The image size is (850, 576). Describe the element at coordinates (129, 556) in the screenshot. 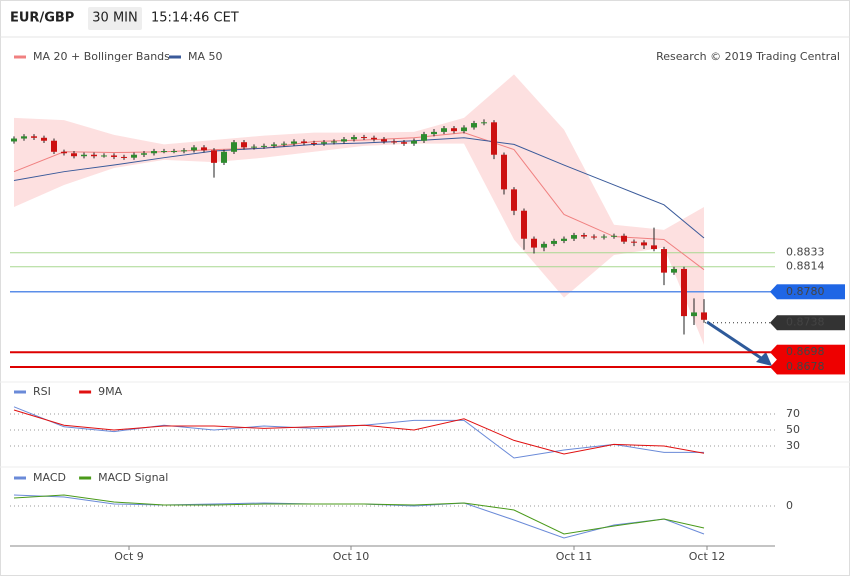

I see `x-tick-label: Oct 9` at that location.